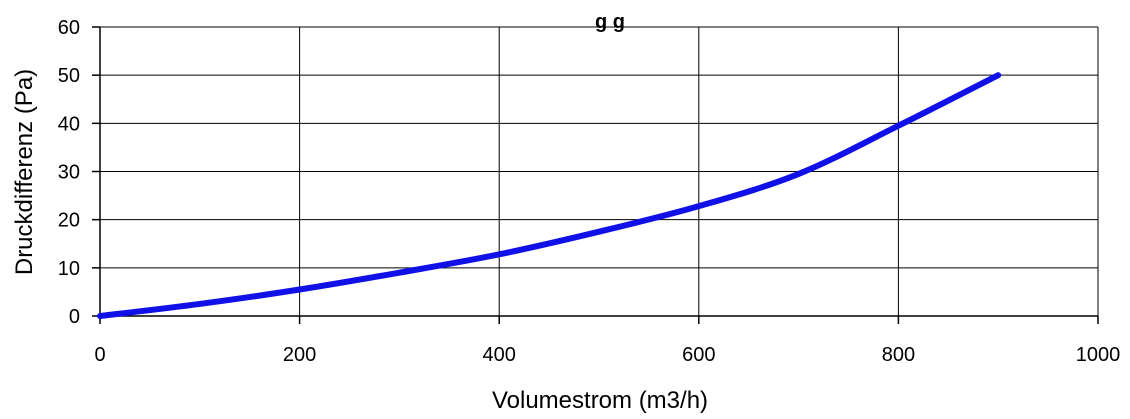  Describe the element at coordinates (69, 173) in the screenshot. I see `y-tick-label: 30` at that location.